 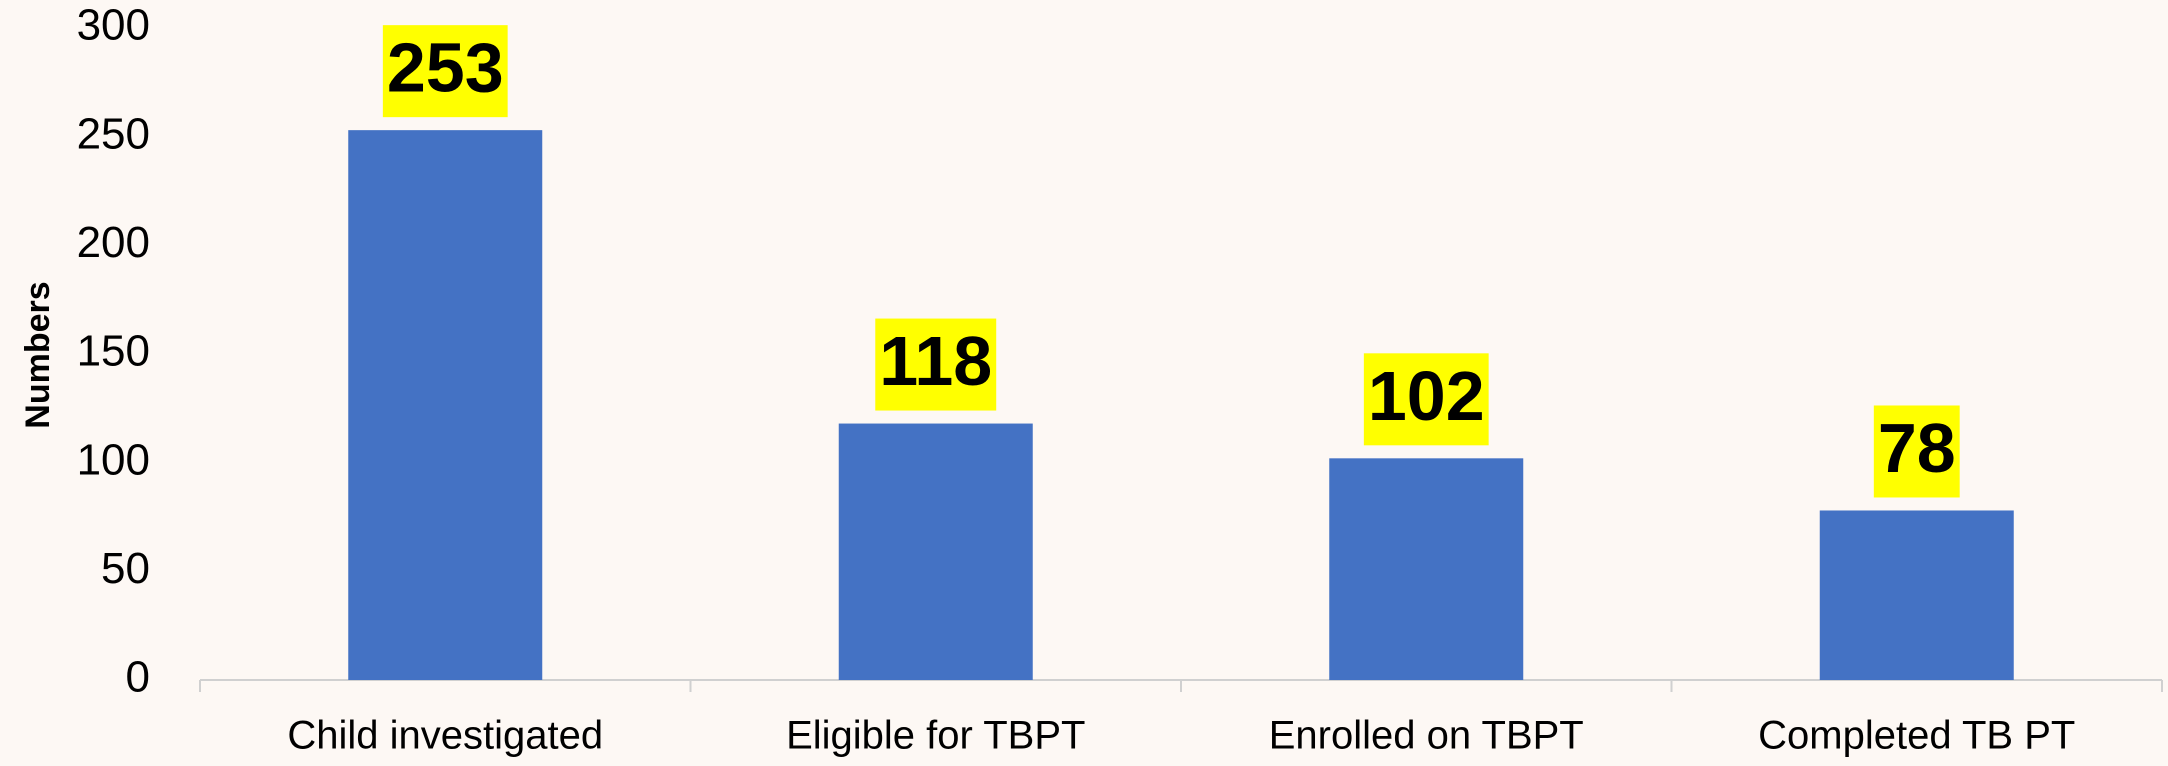 What do you see at coordinates (113, 351) in the screenshot?
I see `y-tick-label: 150` at bounding box center [113, 351].